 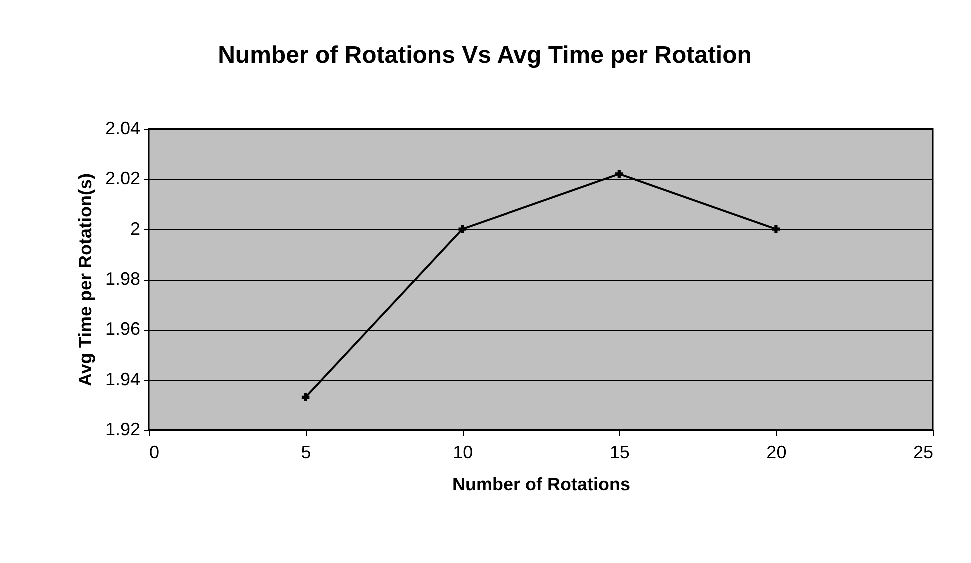 I want to click on chart-title: Number of Rotations Vs Avg Time per Rotation, so click(x=485, y=55).